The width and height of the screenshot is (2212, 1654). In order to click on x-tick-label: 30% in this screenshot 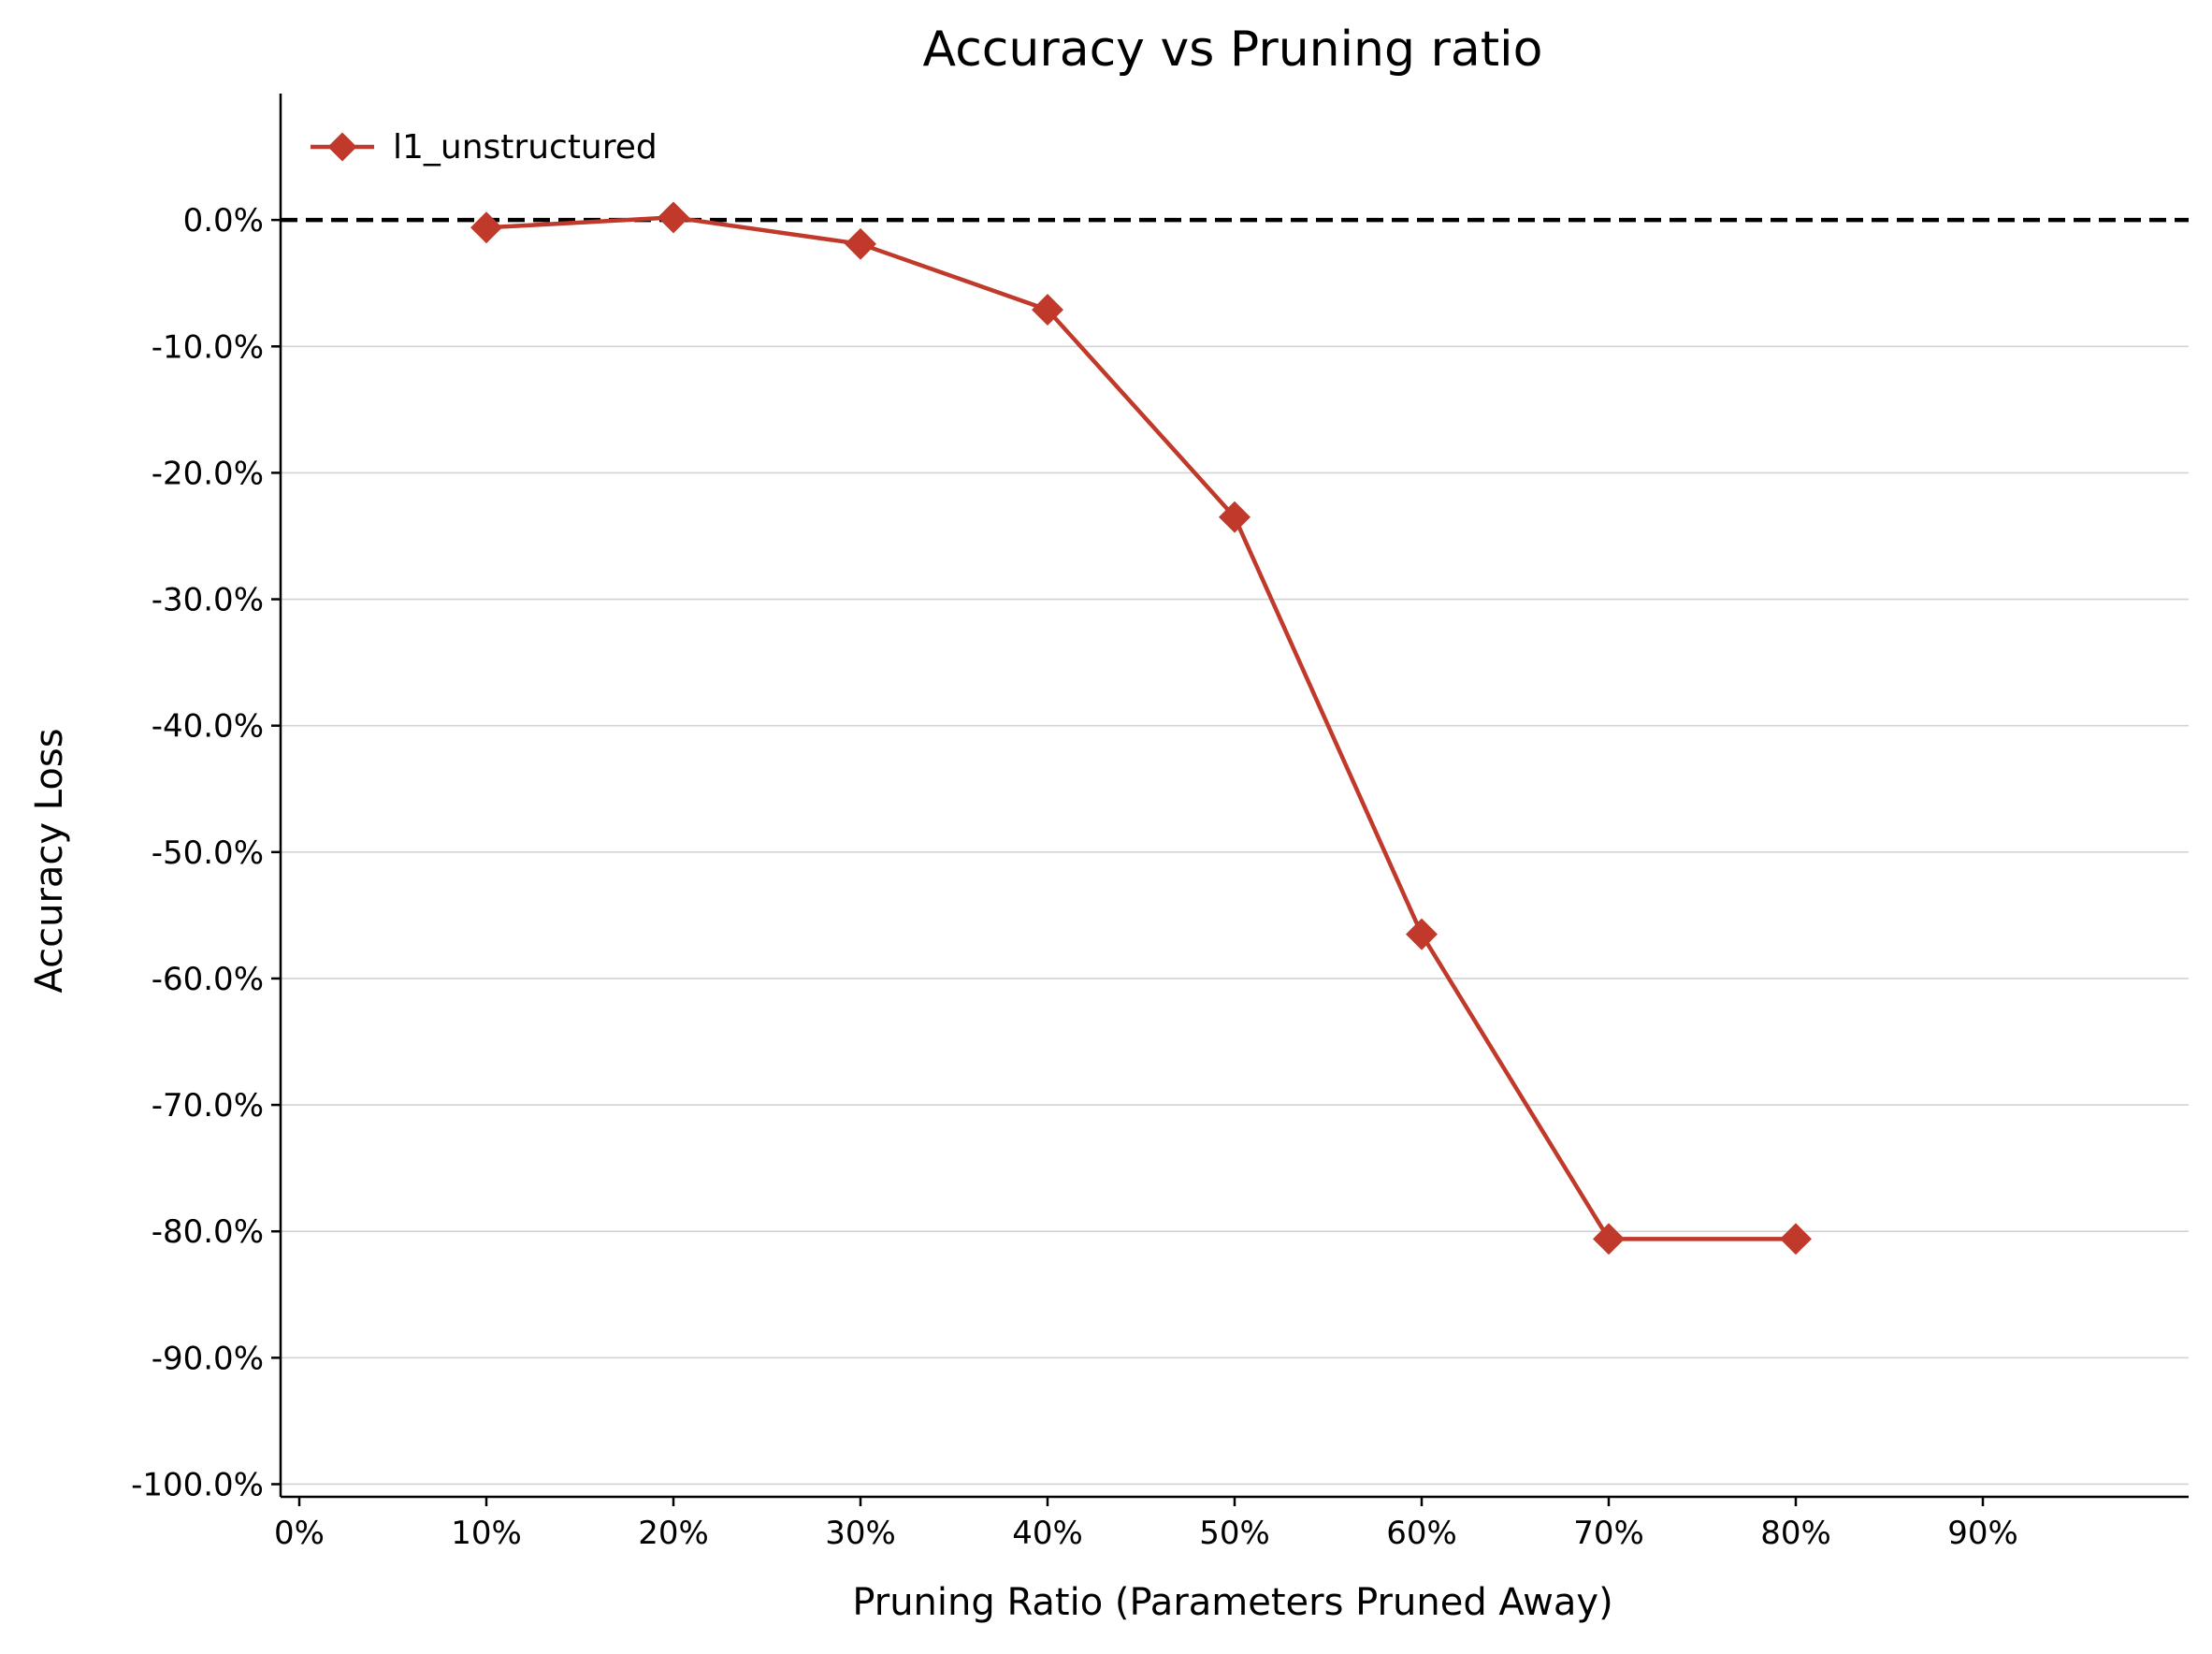, I will do `click(861, 1533)`.